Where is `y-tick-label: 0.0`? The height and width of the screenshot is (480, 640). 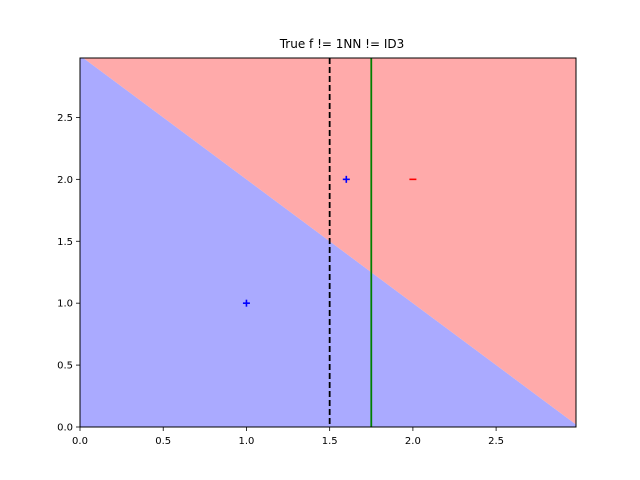 y-tick-label: 0.0 is located at coordinates (65, 428).